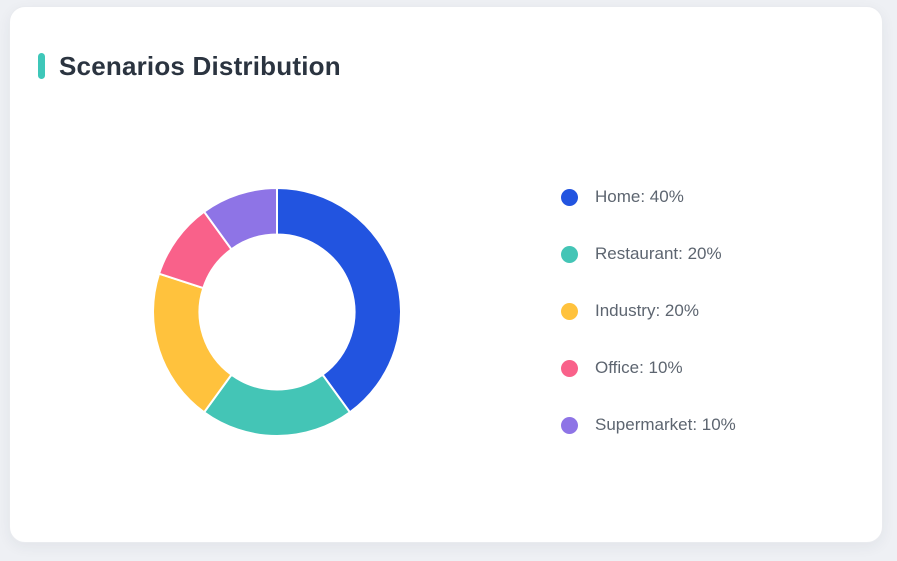 The height and width of the screenshot is (561, 897). I want to click on donut-chart-container, so click(277, 312).